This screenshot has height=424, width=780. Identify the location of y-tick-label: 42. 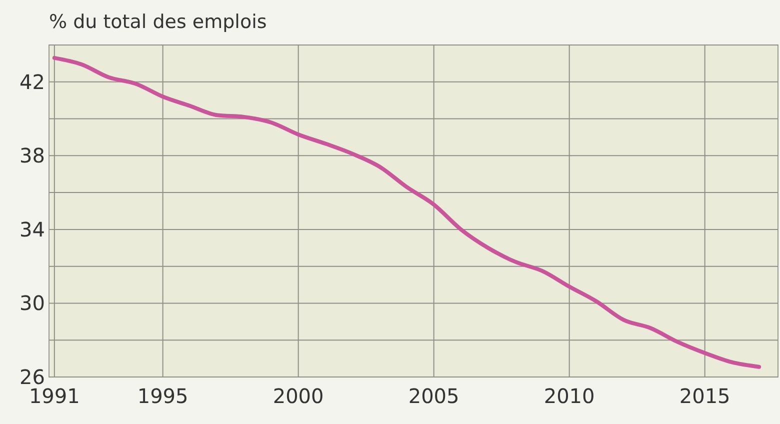
(32, 82).